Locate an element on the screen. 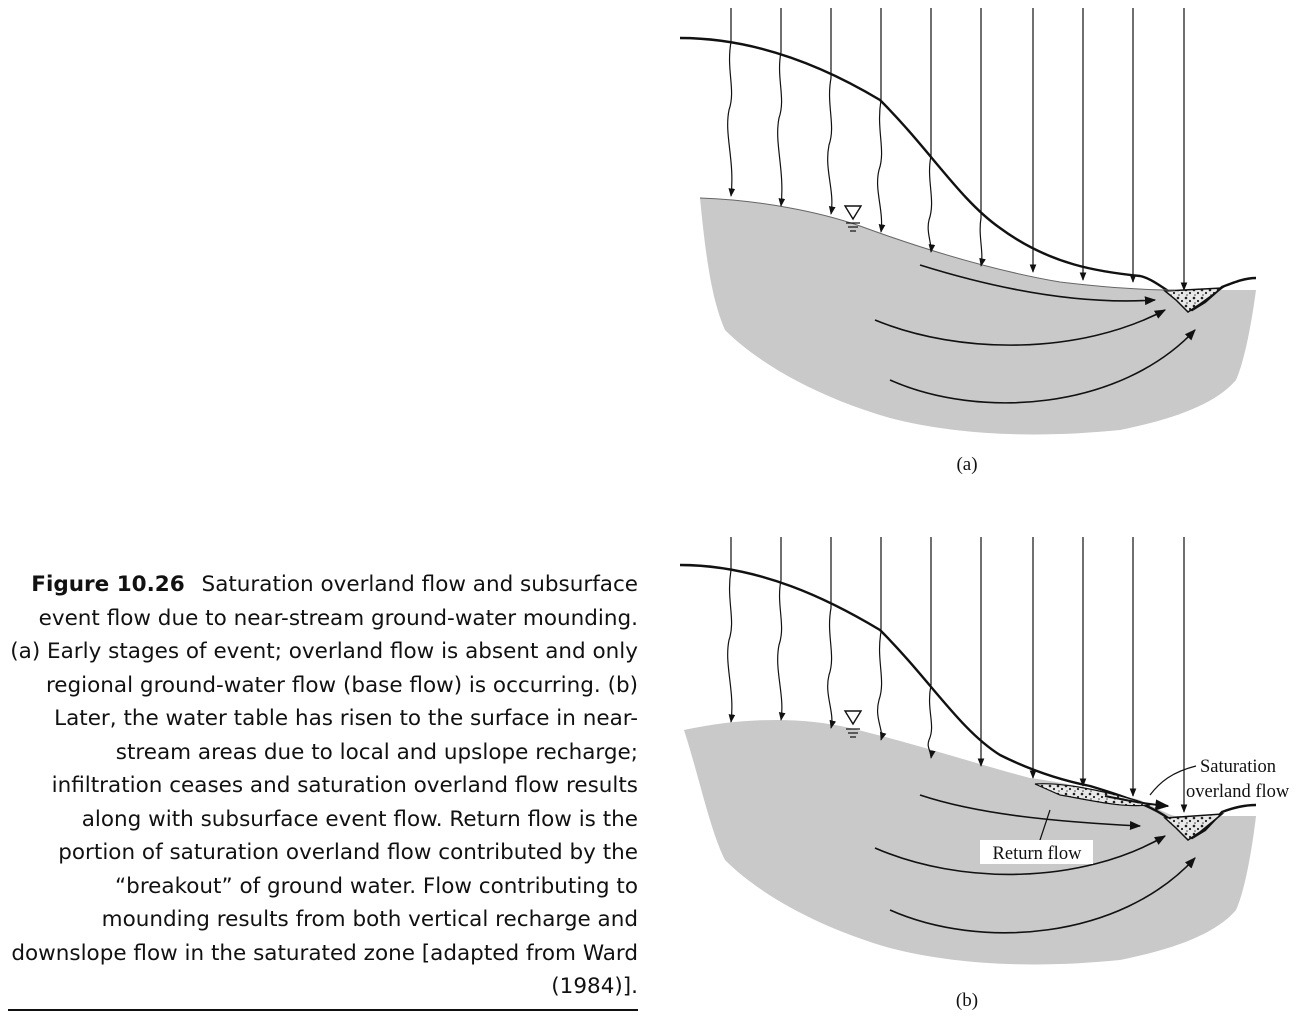 Image resolution: width=1313 pixels, height=1020 pixels. water-table-marker-a is located at coordinates (853, 218).